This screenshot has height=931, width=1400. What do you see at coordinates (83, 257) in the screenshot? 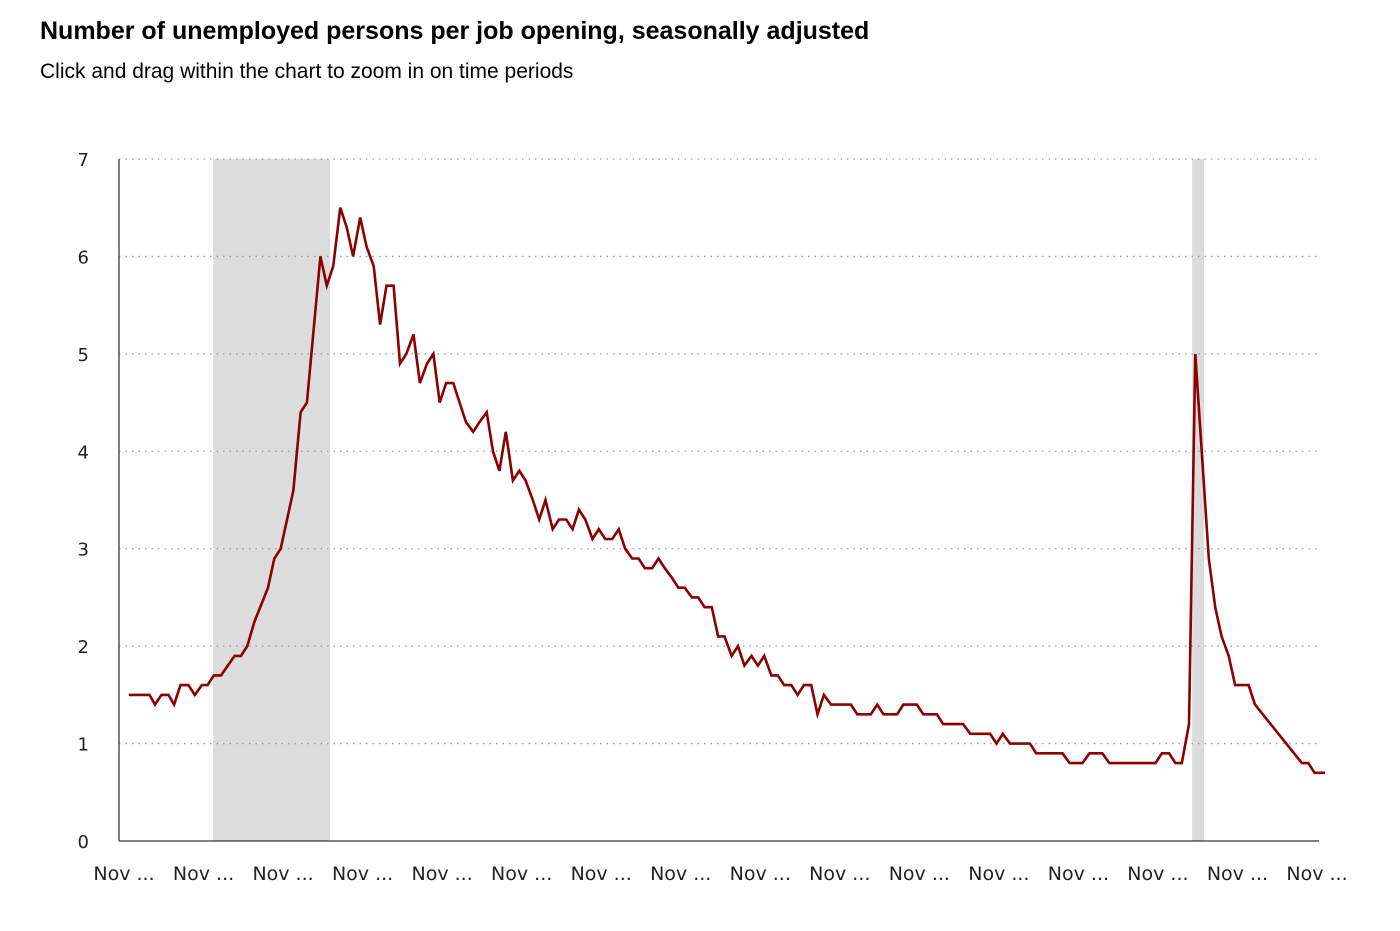
I see `y-tick-label: 6` at bounding box center [83, 257].